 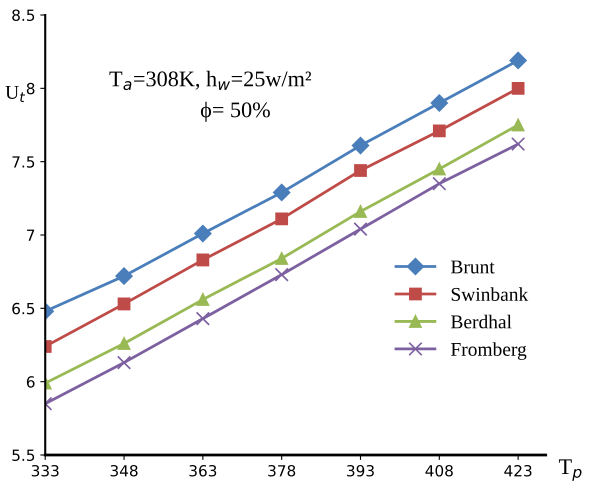 I want to click on legend-label: Swinbank, so click(x=490, y=294).